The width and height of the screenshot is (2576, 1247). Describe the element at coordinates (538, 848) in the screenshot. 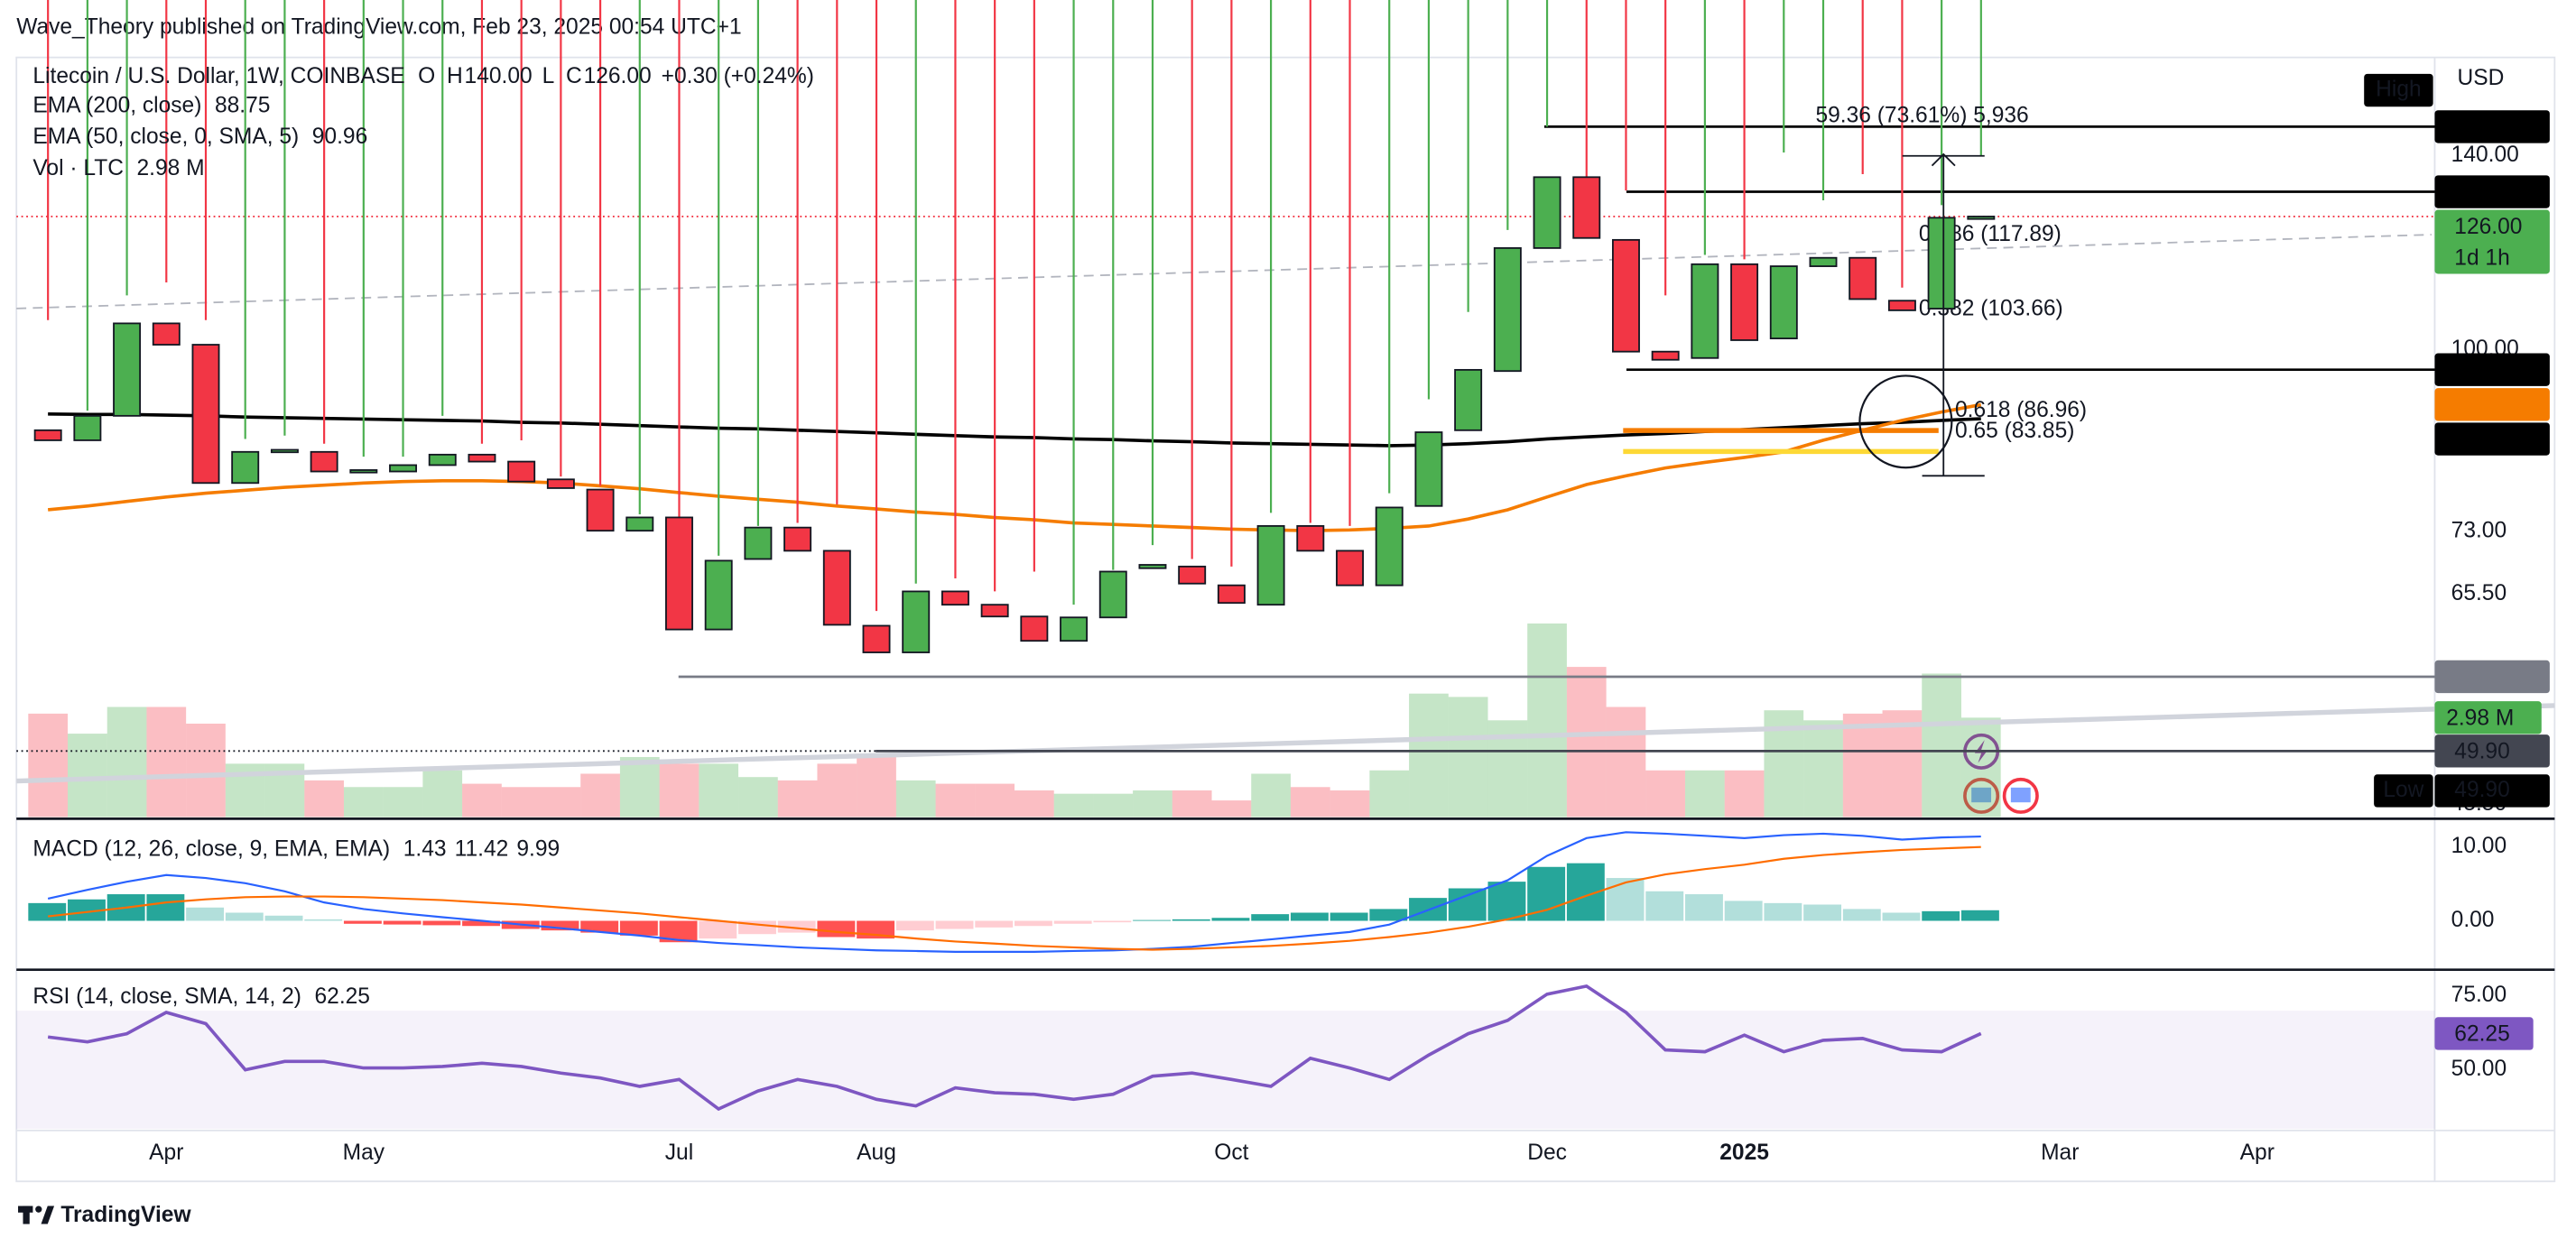

I see `legend-value: 9.99` at that location.